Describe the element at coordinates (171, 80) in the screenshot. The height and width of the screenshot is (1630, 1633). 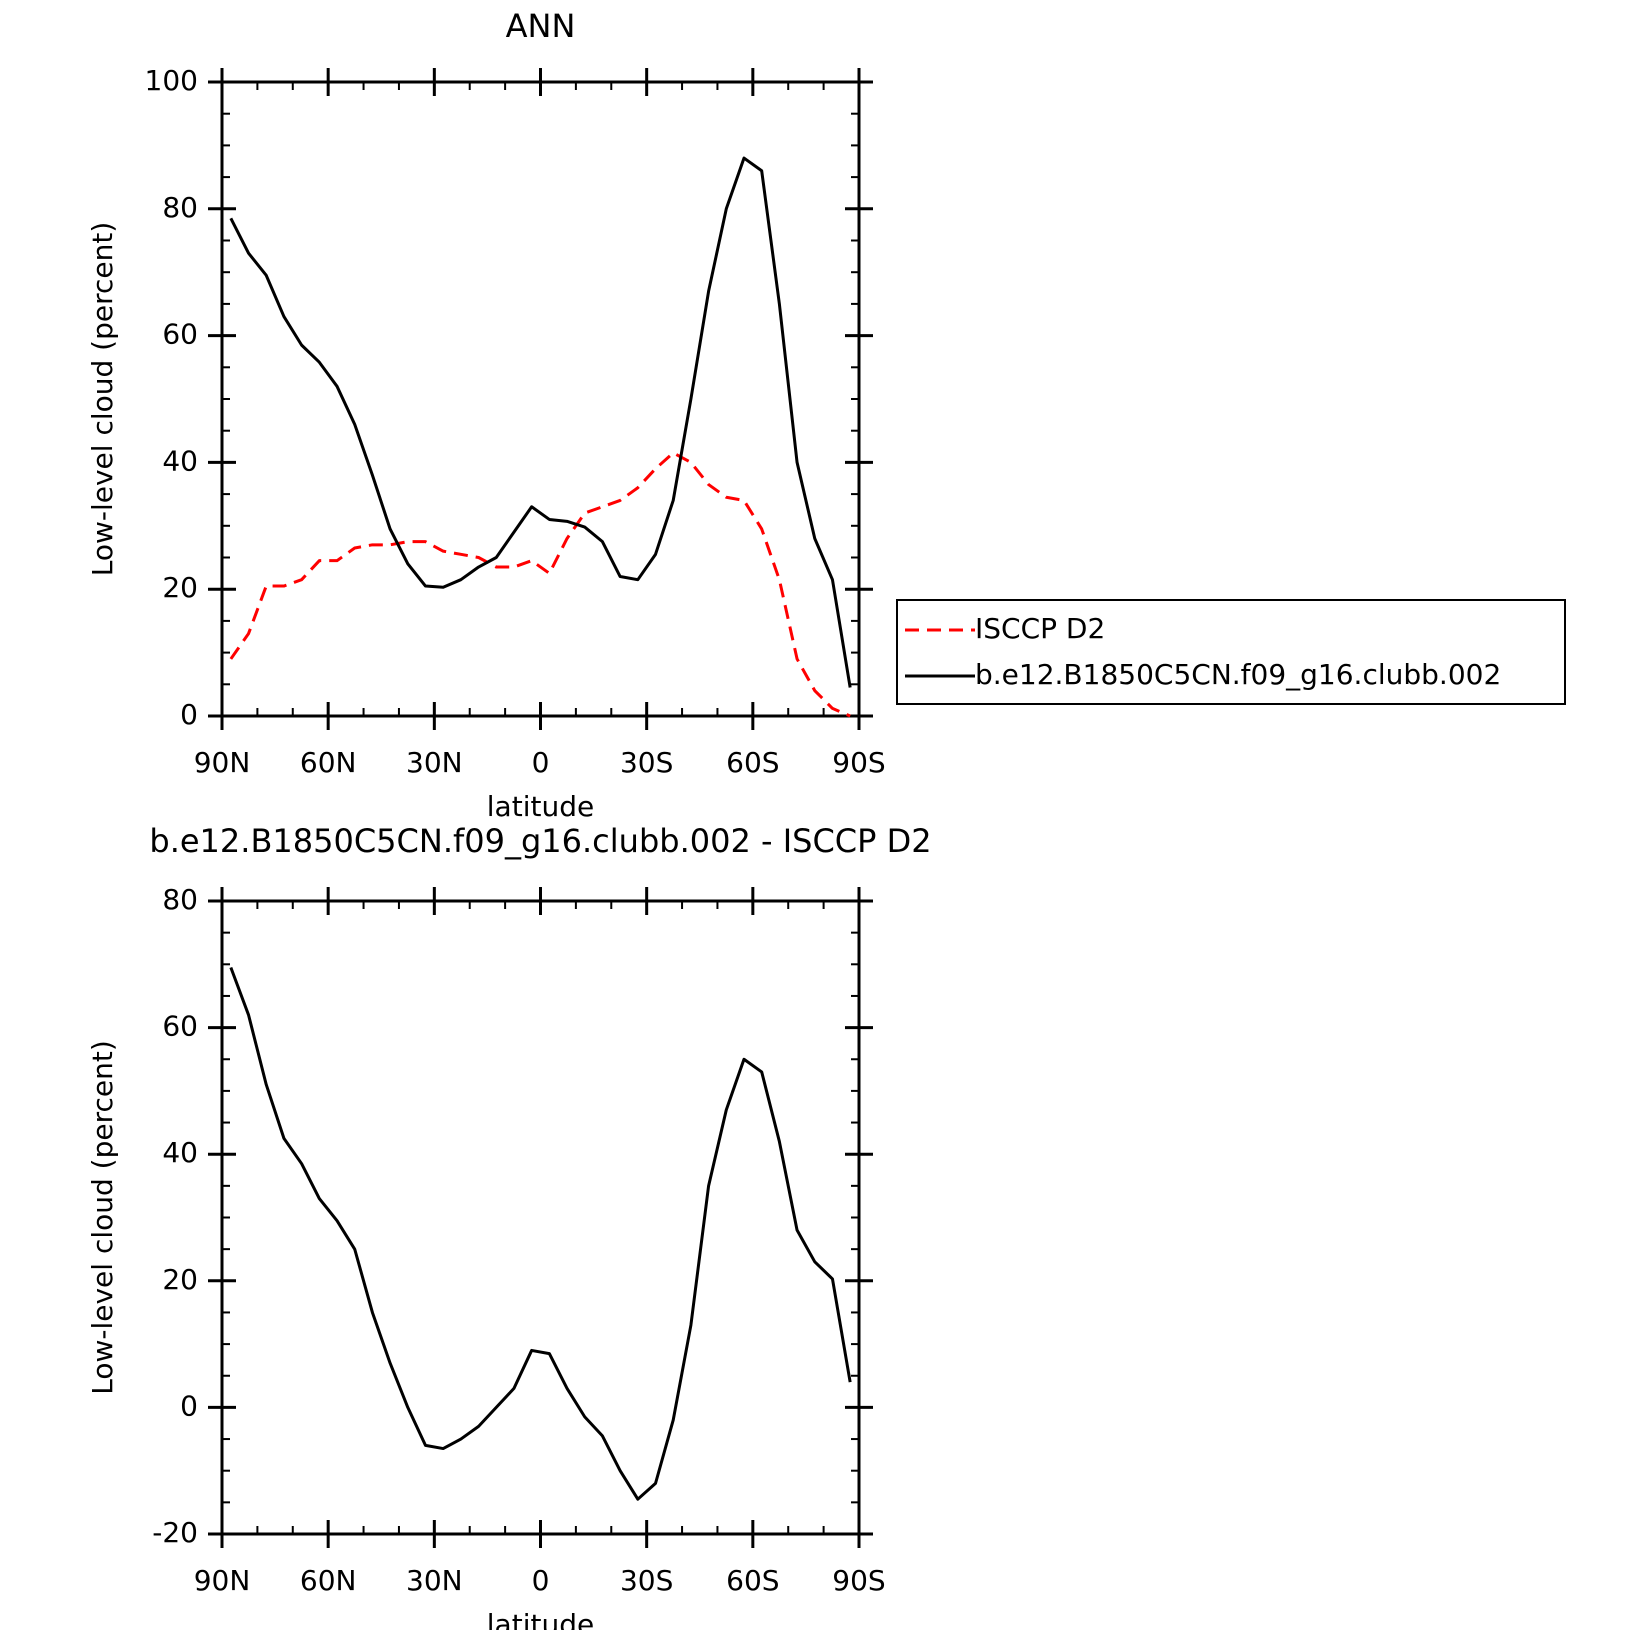
I see `y-tick-label: 100` at that location.